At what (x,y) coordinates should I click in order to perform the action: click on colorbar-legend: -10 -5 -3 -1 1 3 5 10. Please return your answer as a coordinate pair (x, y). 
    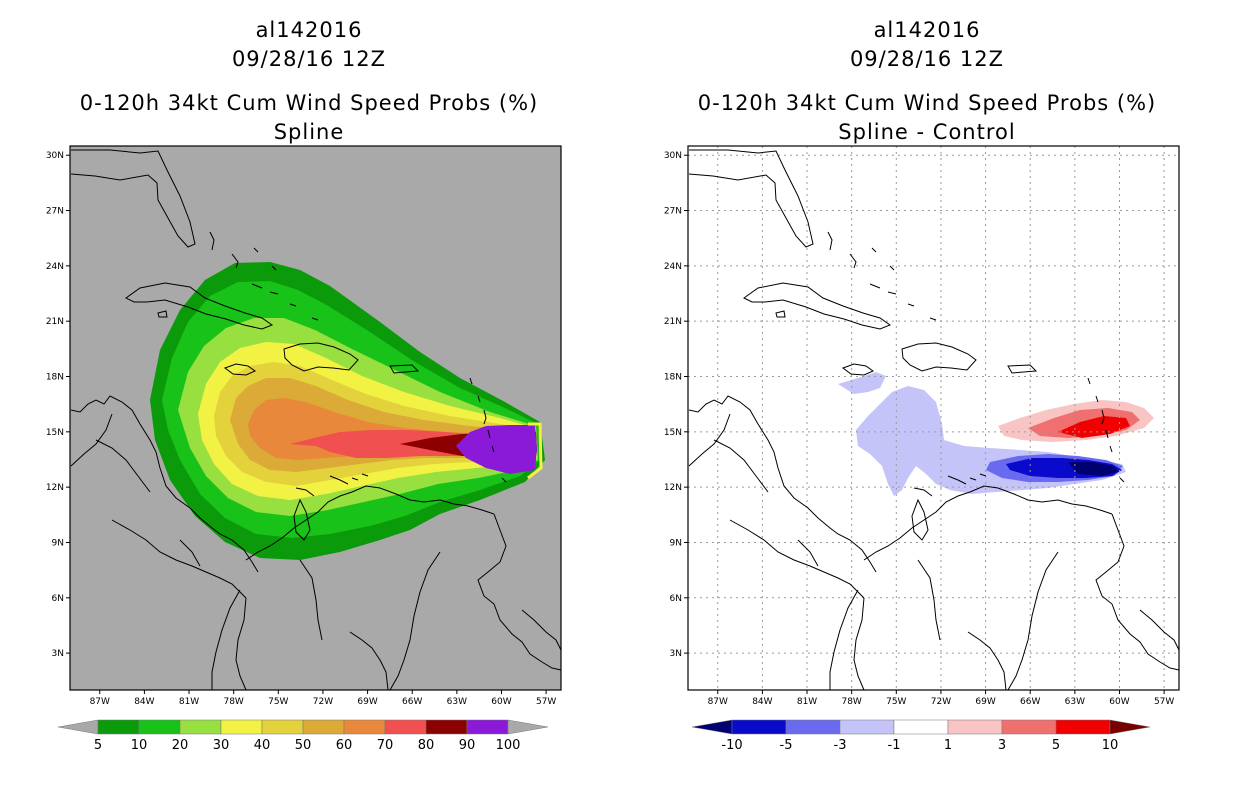
    Looking at the image, I should click on (921, 736).